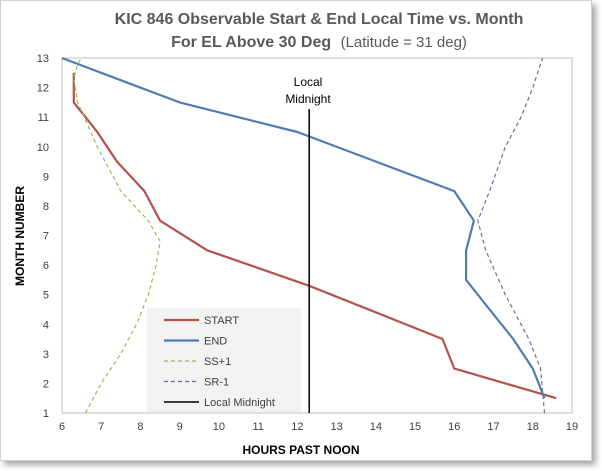  What do you see at coordinates (46, 237) in the screenshot?
I see `y-tick-label: 7` at bounding box center [46, 237].